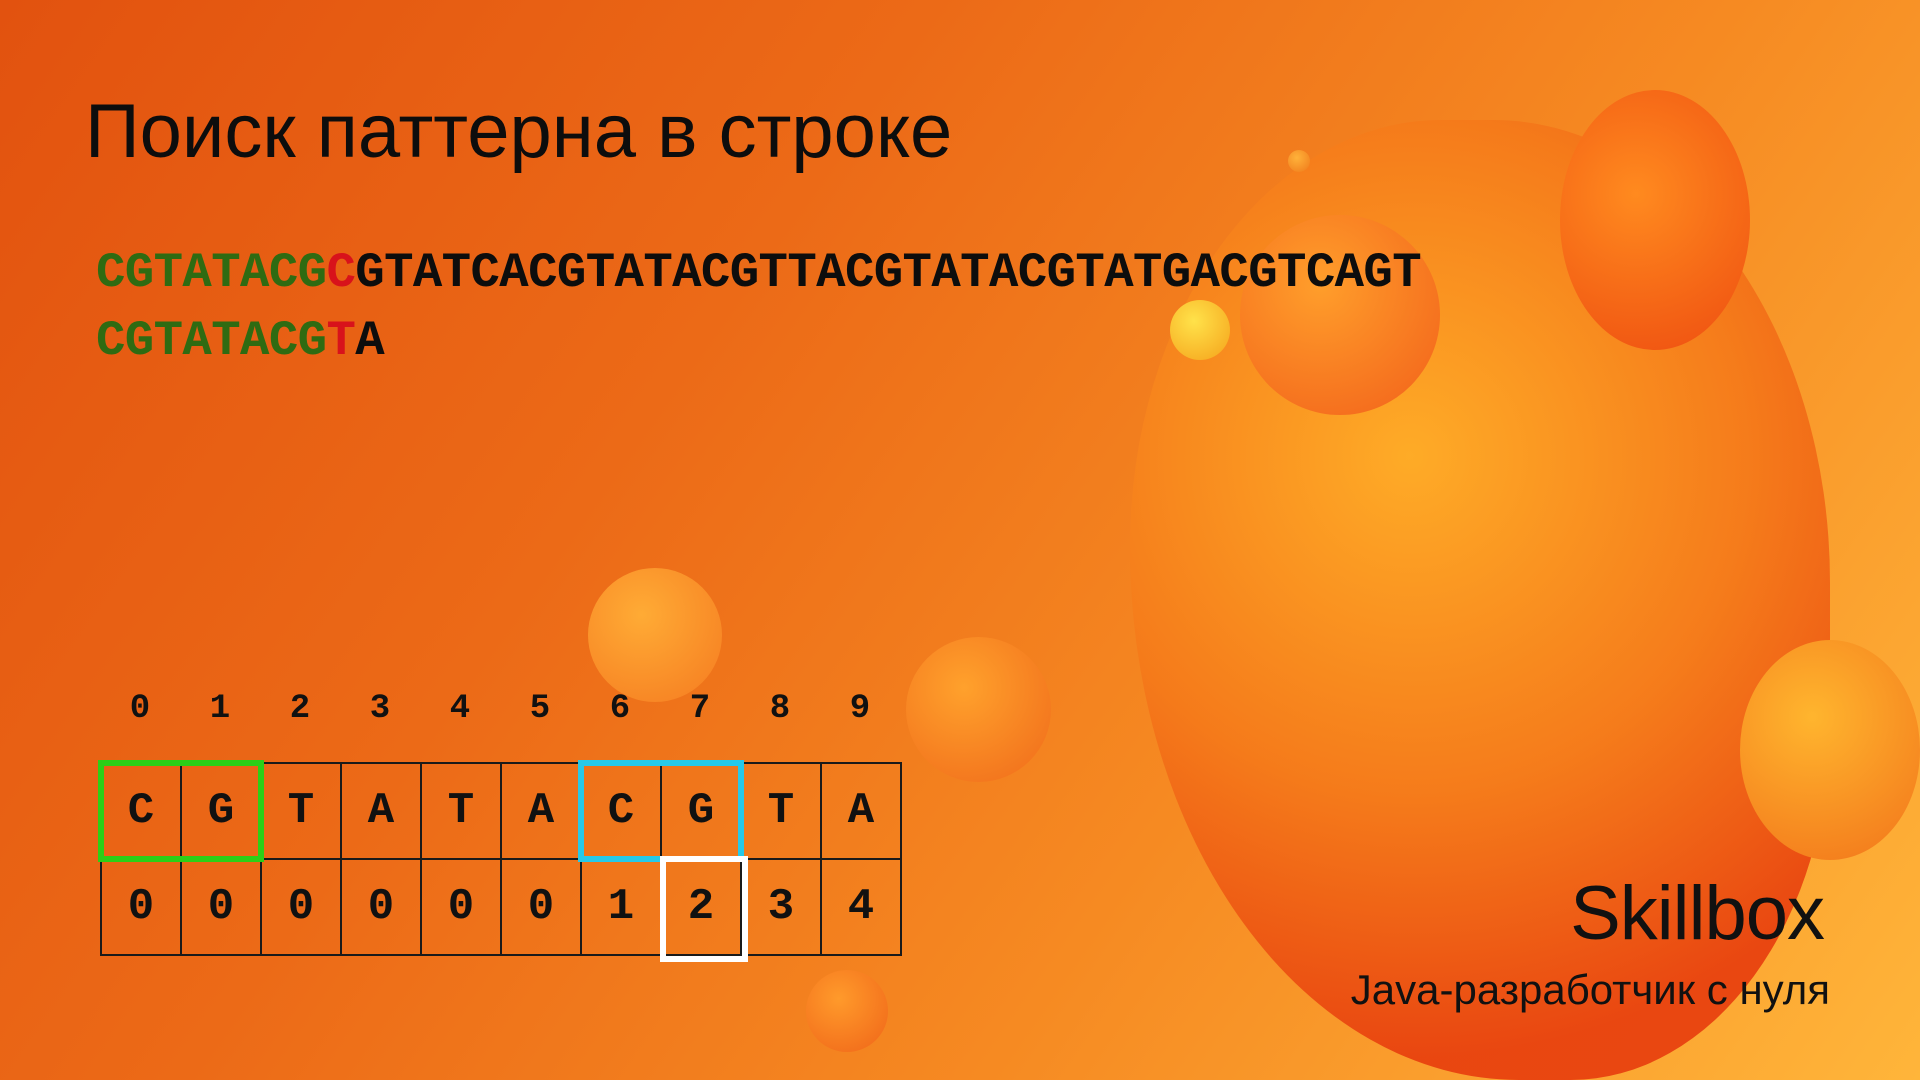  Describe the element at coordinates (862, 908) in the screenshot. I see `prefix-value-cell: 4` at that location.